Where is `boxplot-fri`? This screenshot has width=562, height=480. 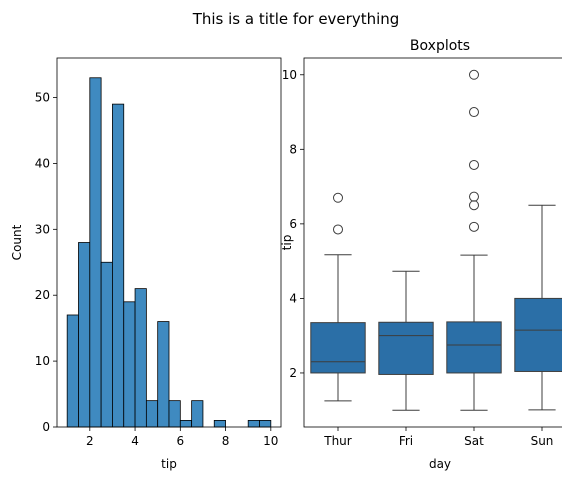 boxplot-fri is located at coordinates (406, 340).